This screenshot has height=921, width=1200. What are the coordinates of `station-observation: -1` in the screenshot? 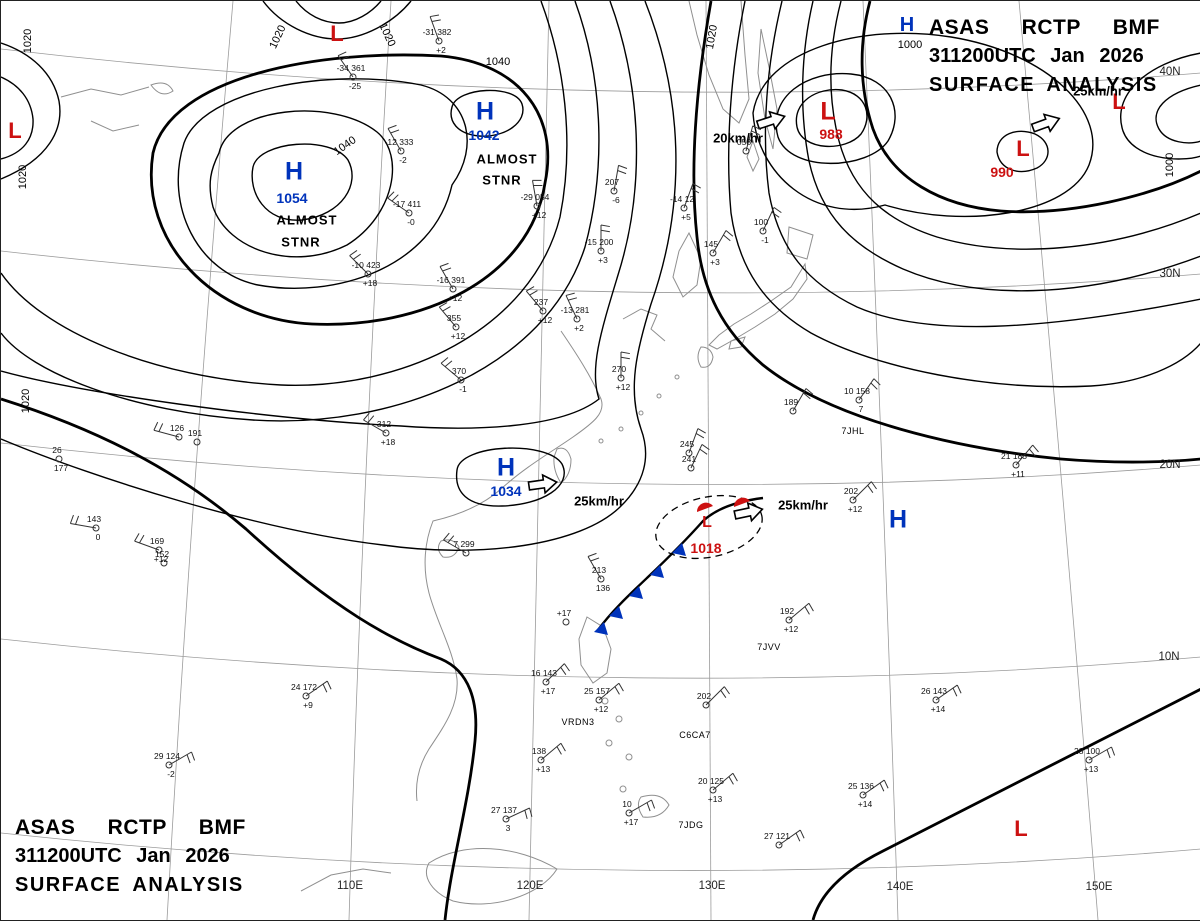 It's located at (765, 240).